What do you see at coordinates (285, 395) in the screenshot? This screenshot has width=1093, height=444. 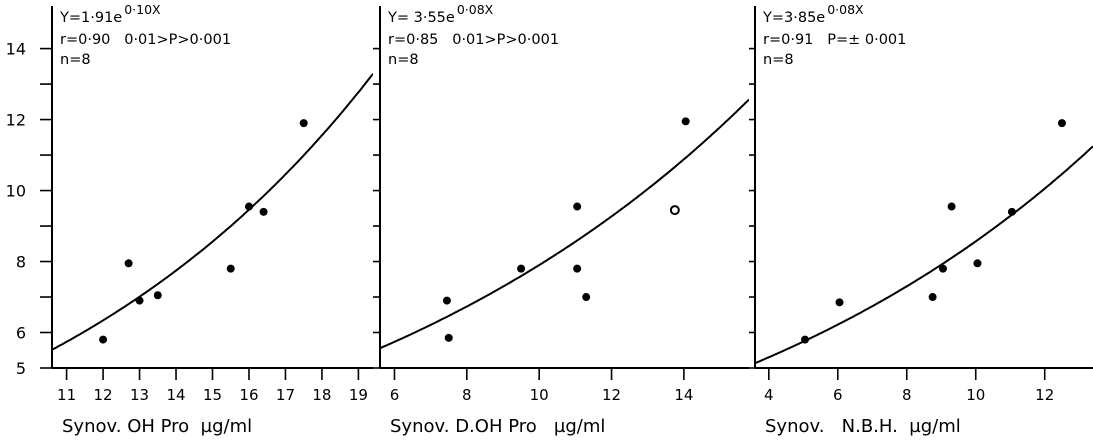 I see `x-tick-label: 17` at bounding box center [285, 395].